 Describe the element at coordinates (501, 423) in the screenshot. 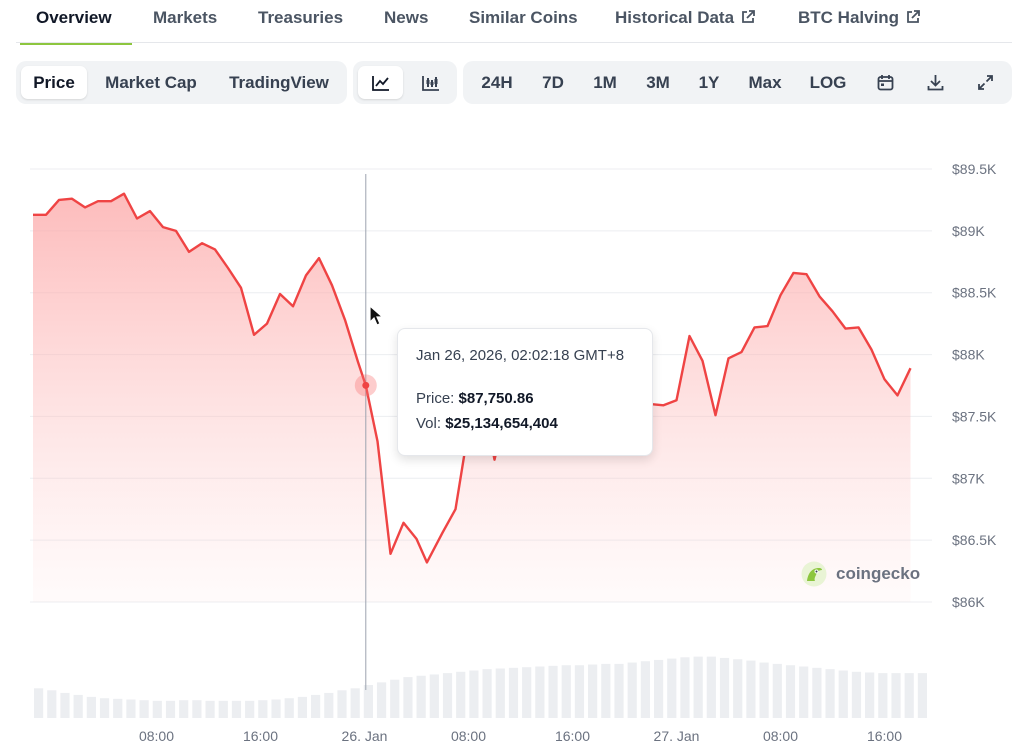

I see `tooltip-volume-value: $25,134,654,404` at that location.